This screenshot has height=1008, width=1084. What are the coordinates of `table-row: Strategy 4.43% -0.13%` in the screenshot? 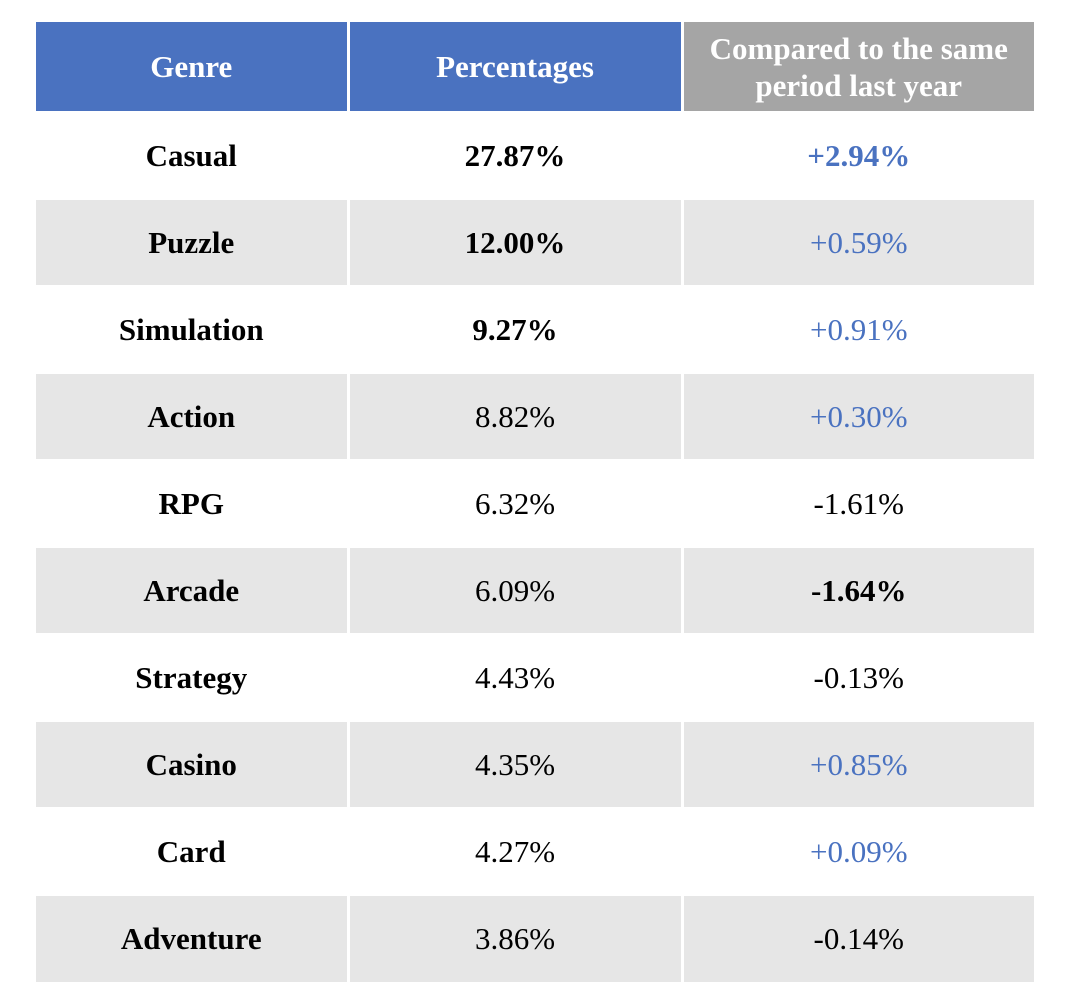 It's located at (535, 677).